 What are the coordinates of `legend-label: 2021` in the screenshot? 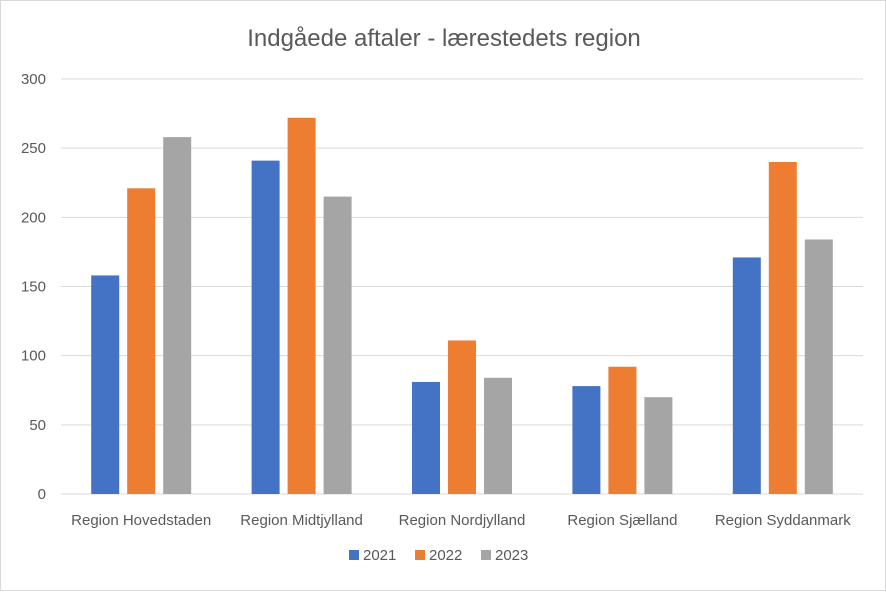 It's located at (379, 555).